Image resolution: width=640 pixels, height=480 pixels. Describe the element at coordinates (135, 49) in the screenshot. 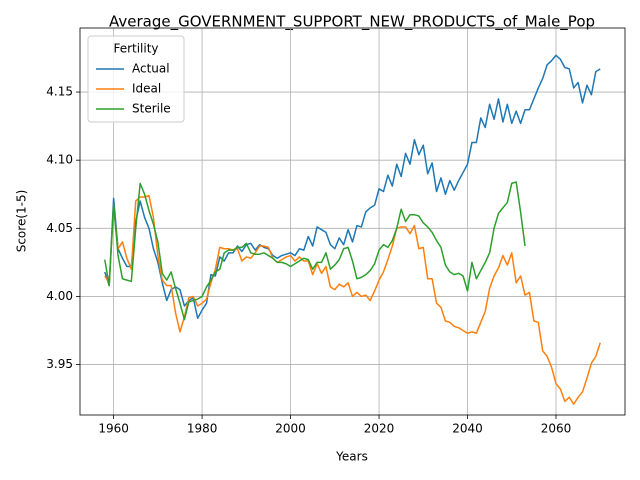

I see `legend-title: Fertility` at that location.